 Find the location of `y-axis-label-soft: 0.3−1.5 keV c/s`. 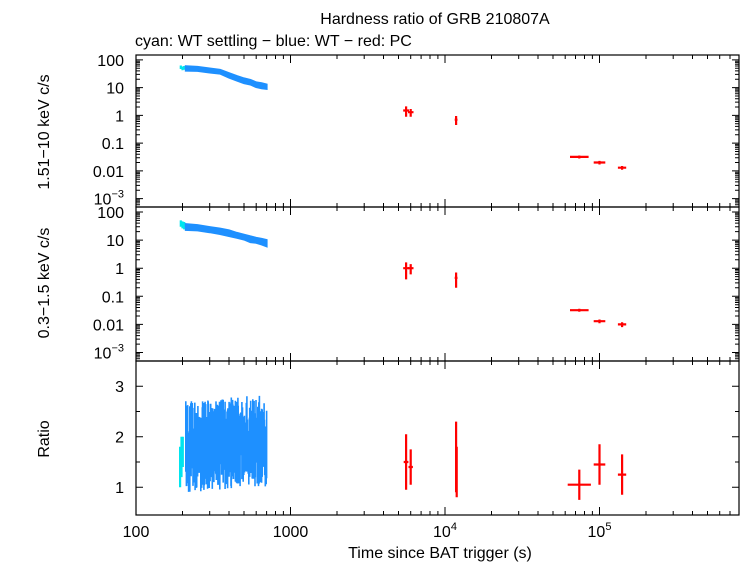

y-axis-label-soft: 0.3−1.5 keV c/s is located at coordinates (44, 283).